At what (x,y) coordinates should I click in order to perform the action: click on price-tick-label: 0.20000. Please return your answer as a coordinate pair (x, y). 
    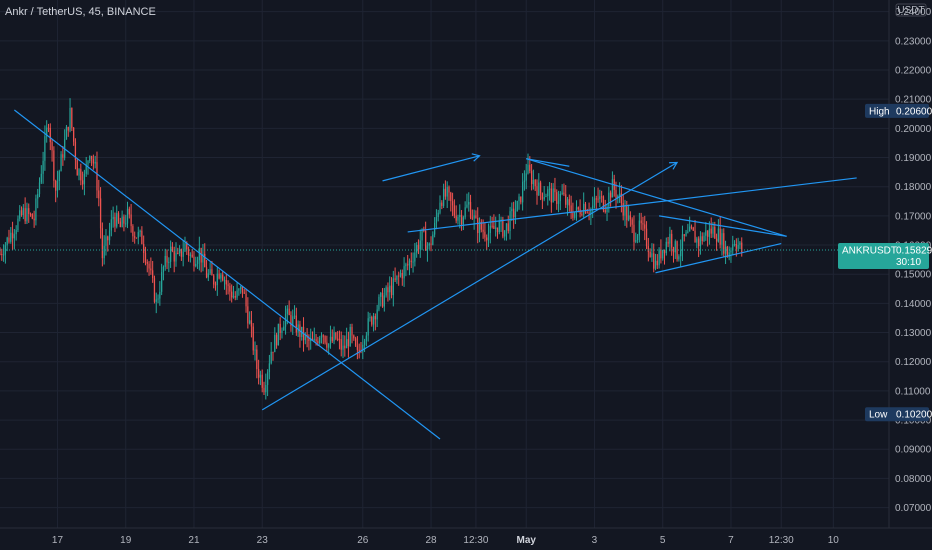
    Looking at the image, I should click on (913, 129).